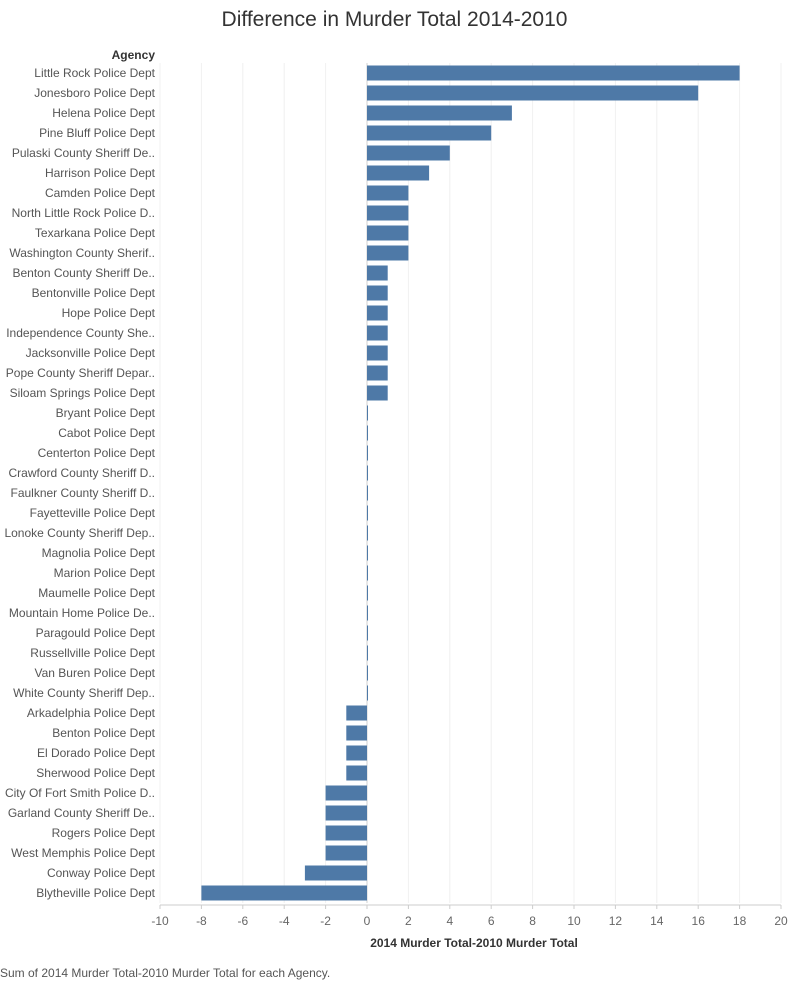  Describe the element at coordinates (83, 153) in the screenshot. I see `category-label: Pulaski County Sheriff De..` at that location.